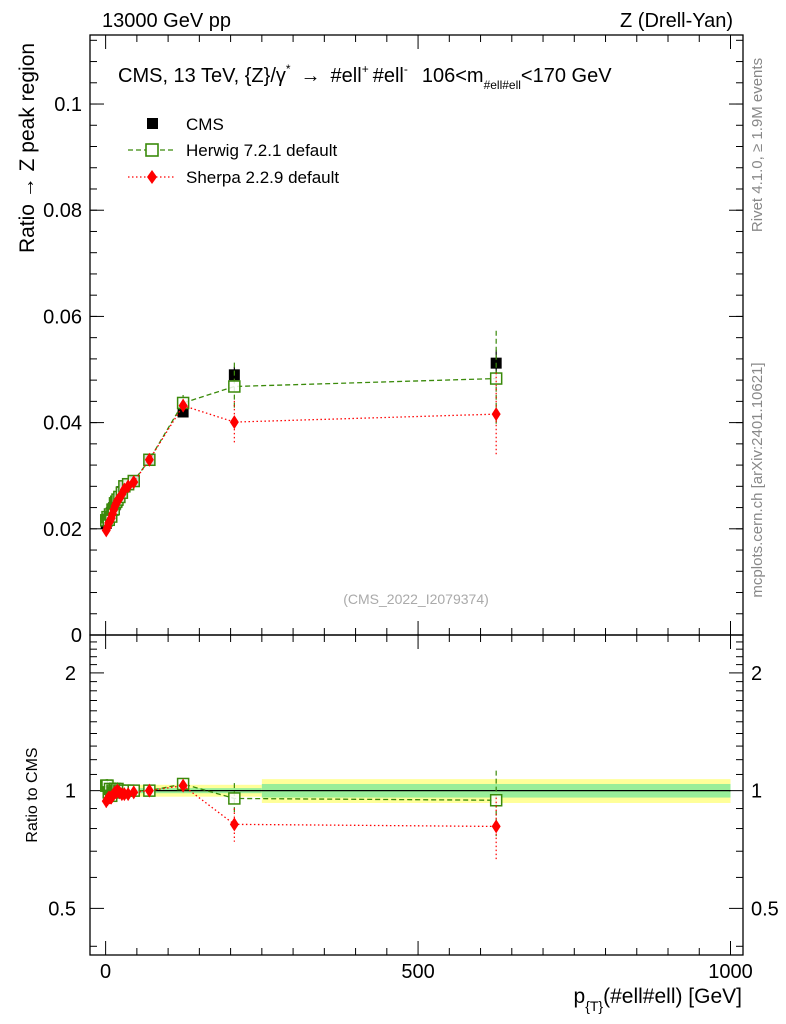 The width and height of the screenshot is (786, 1024). What do you see at coordinates (730, 972) in the screenshot?
I see `x-tick-label: 1000` at bounding box center [730, 972].